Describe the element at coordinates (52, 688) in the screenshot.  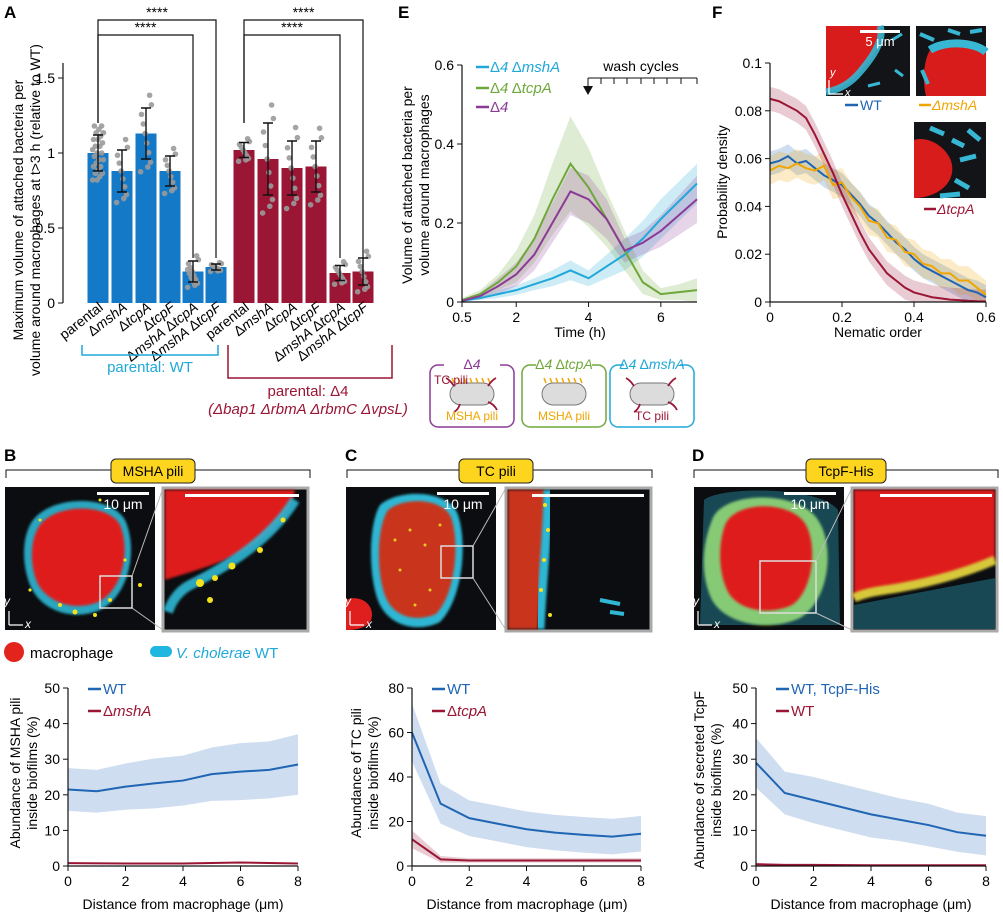
I see `ytick-label-B: 50` at that location.